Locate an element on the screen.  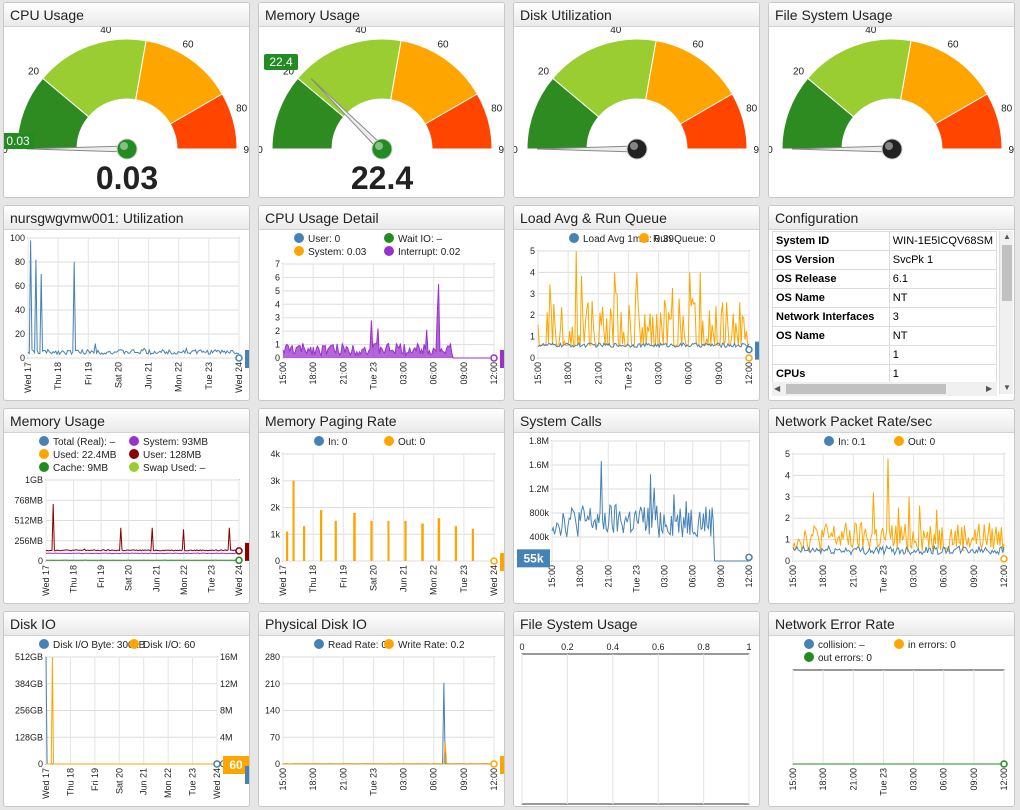
legend-label: Disk I/O Byte: 300kB is located at coordinates (99, 645).